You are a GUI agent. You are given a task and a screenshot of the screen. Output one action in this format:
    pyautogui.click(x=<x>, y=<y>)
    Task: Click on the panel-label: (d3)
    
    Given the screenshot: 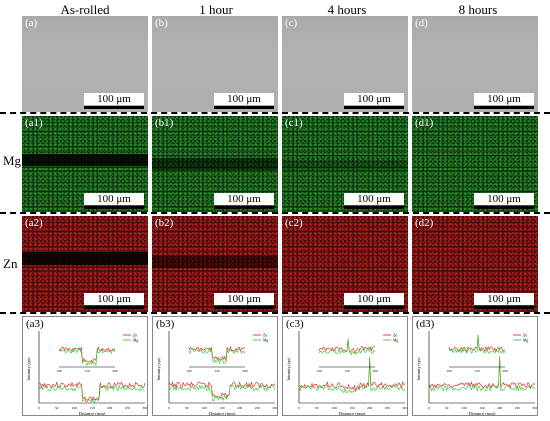 What is the action you would take?
    pyautogui.click(x=425, y=324)
    